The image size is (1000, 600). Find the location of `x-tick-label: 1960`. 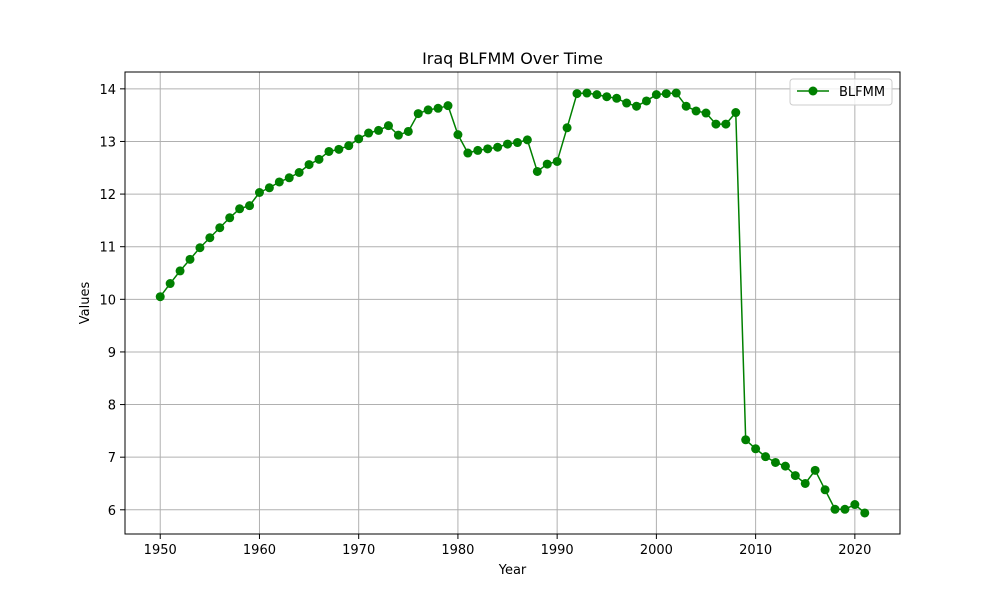

x-tick-label: 1960 is located at coordinates (259, 550).